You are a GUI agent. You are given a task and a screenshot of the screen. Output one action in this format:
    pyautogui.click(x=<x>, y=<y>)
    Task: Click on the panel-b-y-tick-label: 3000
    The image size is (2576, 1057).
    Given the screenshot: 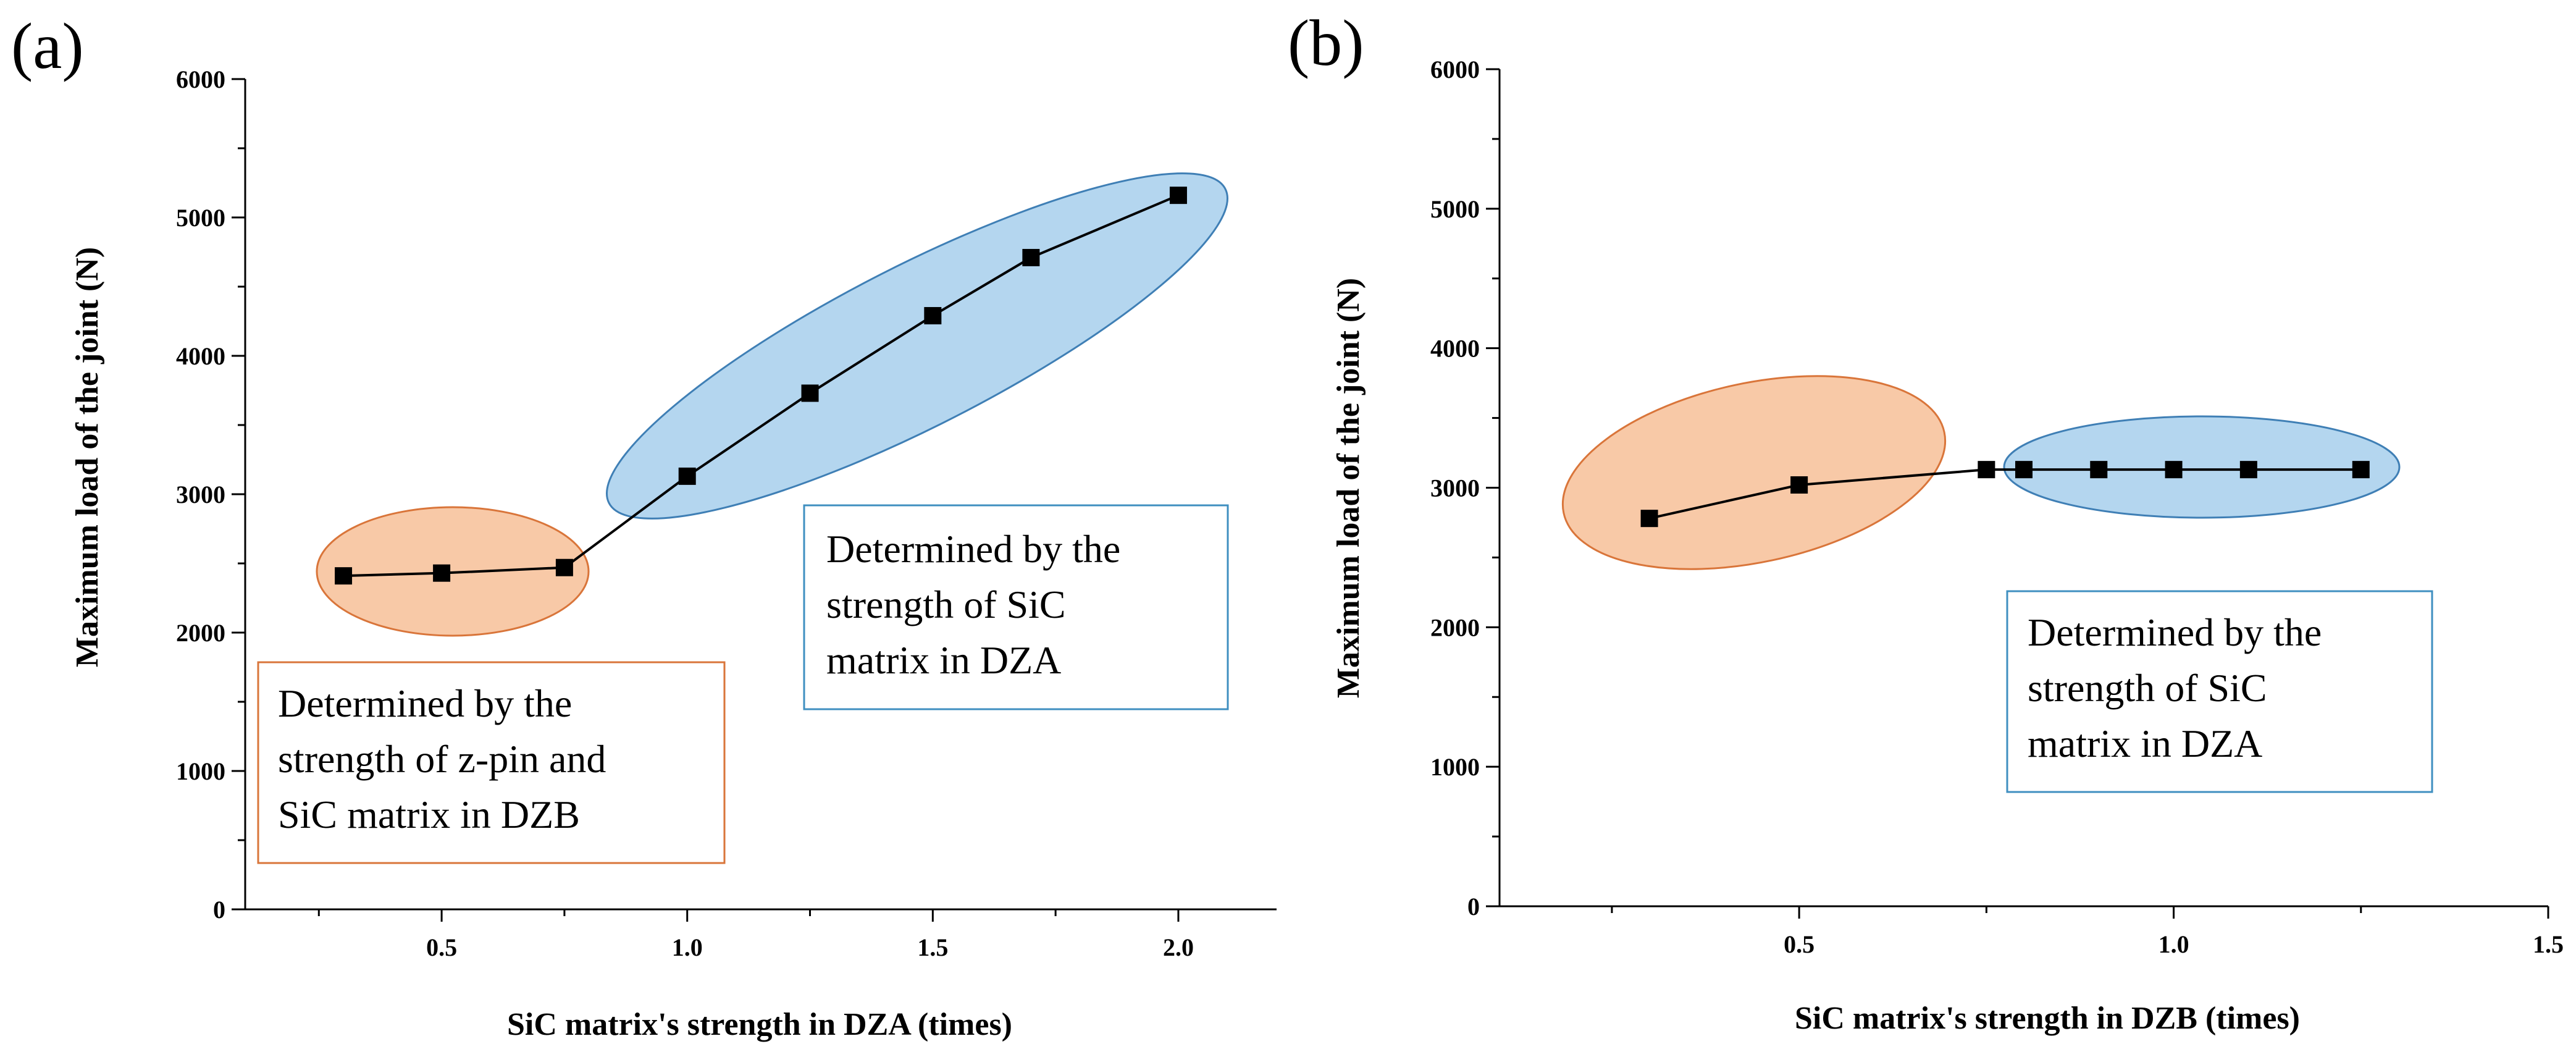 What is the action you would take?
    pyautogui.click(x=1455, y=488)
    